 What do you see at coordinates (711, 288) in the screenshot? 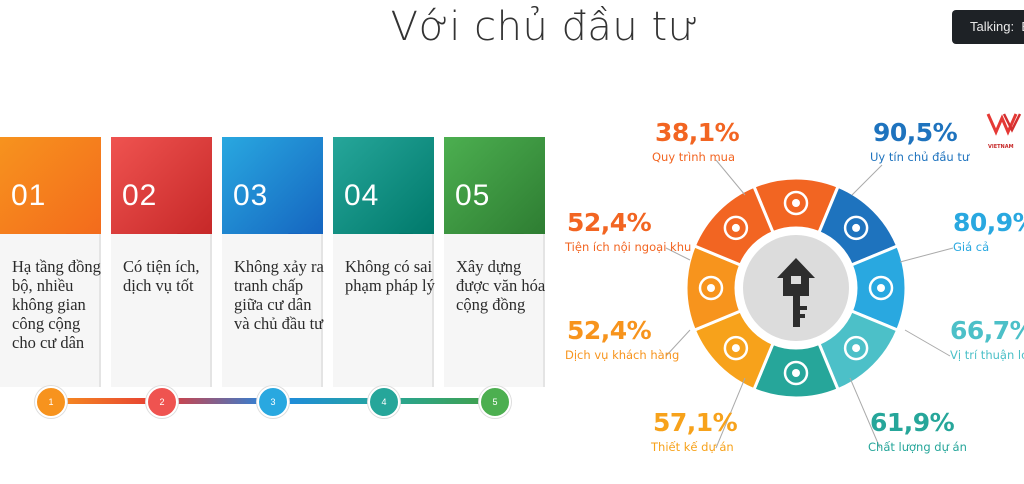
I see `headset-icon` at bounding box center [711, 288].